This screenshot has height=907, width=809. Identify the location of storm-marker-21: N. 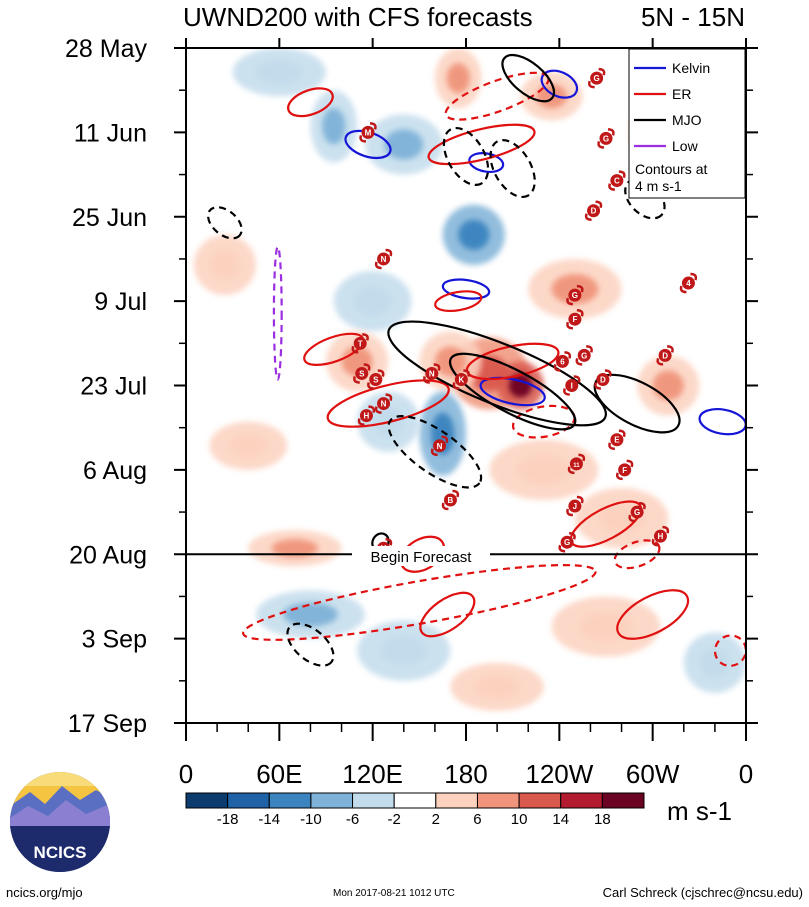
(439, 446).